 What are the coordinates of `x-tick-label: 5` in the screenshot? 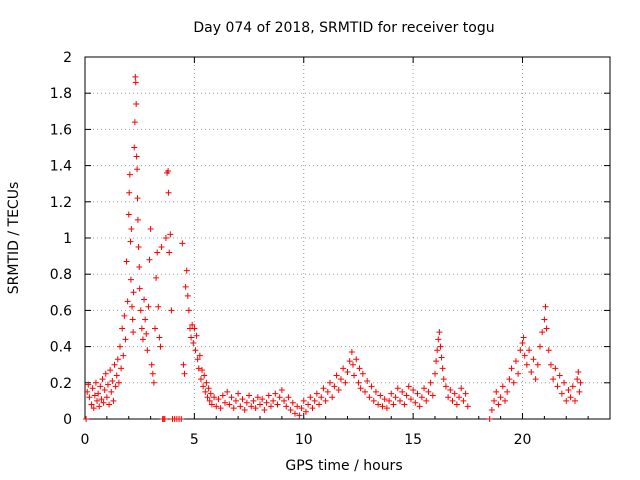 It's located at (194, 440).